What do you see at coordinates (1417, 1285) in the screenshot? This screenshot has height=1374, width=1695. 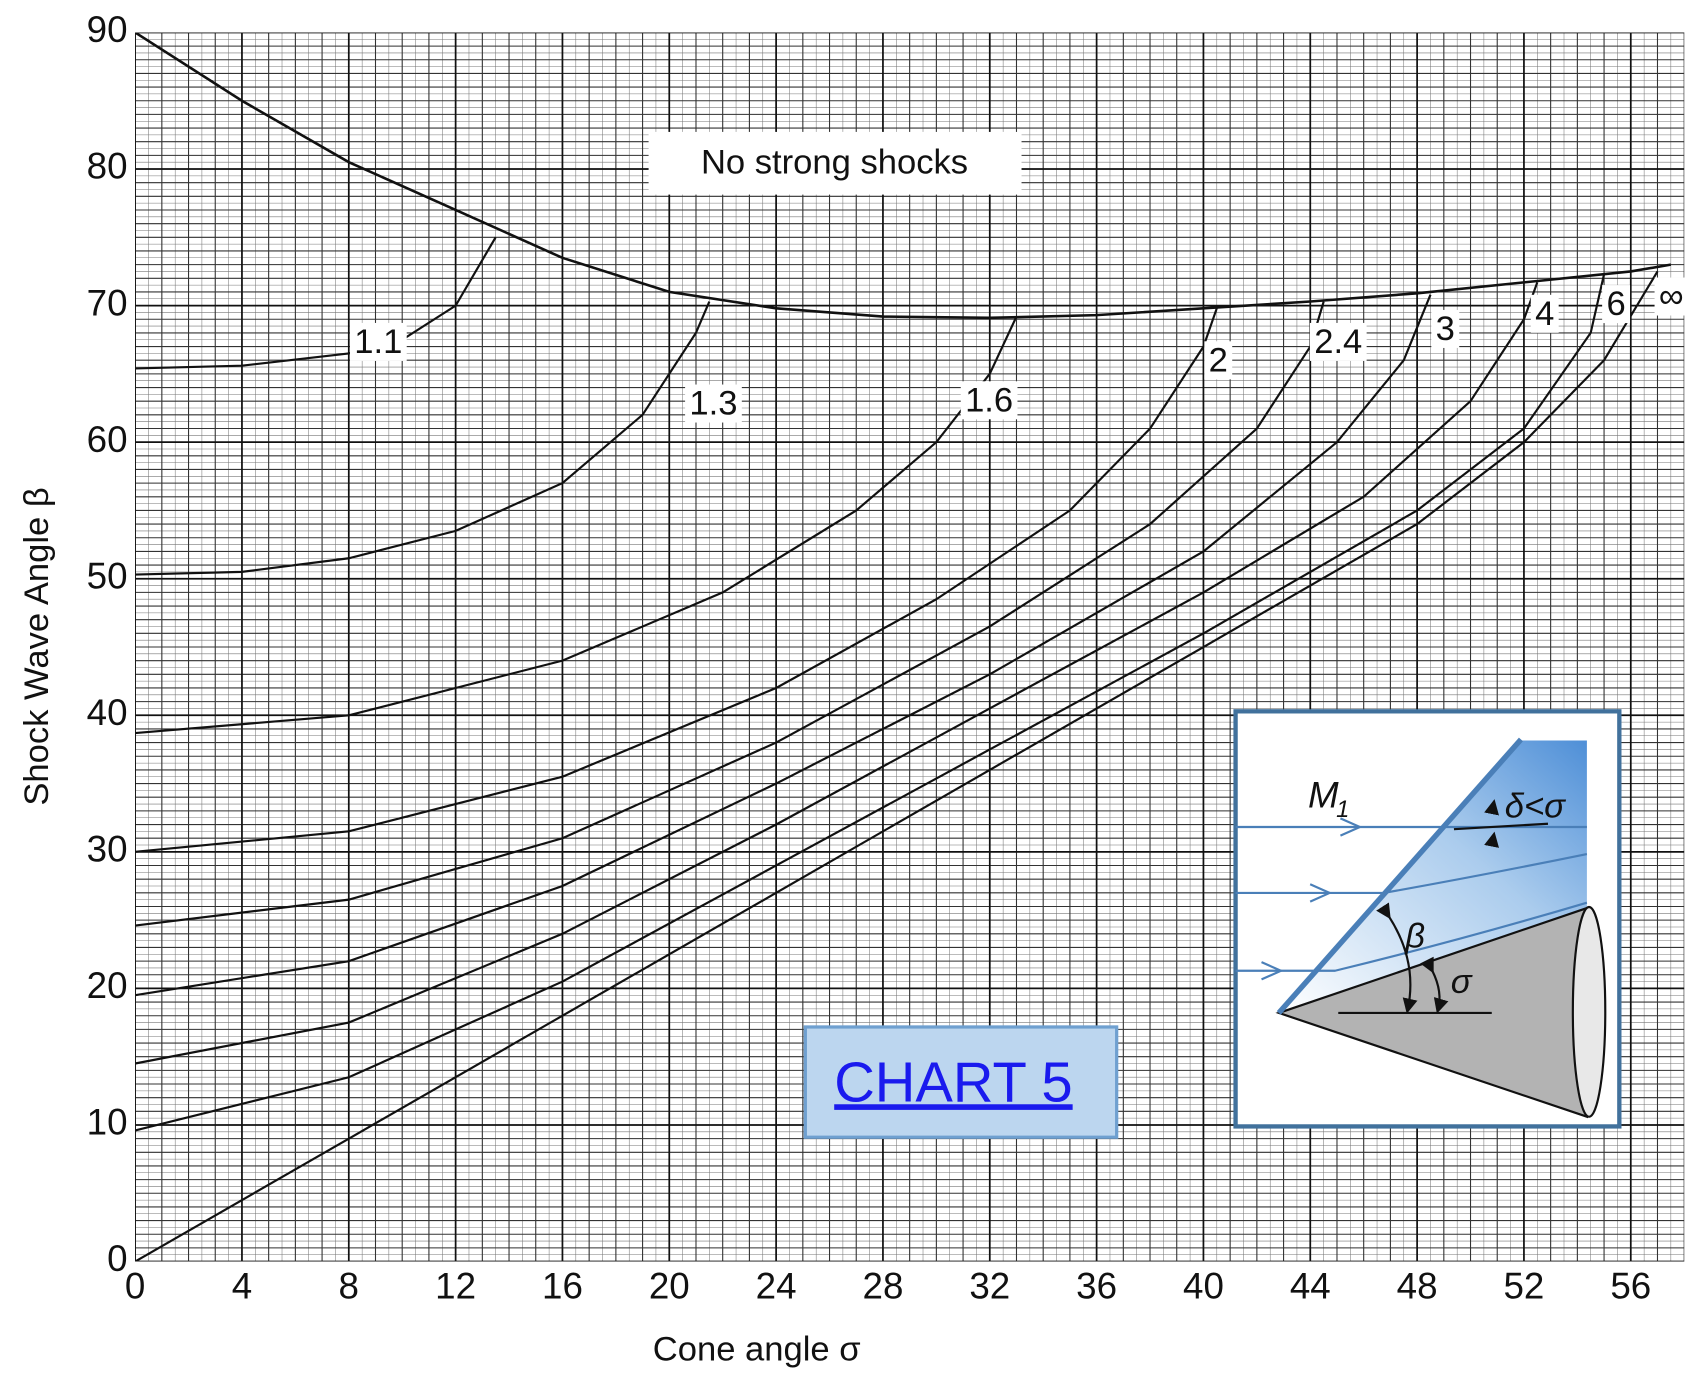 I see `x-tick-label: 48` at bounding box center [1417, 1285].